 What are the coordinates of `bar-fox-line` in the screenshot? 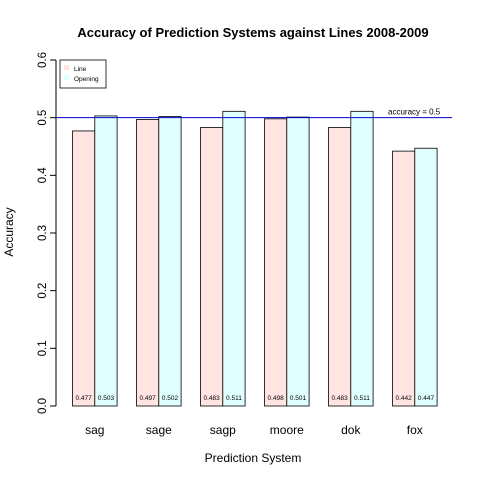 It's located at (404, 278).